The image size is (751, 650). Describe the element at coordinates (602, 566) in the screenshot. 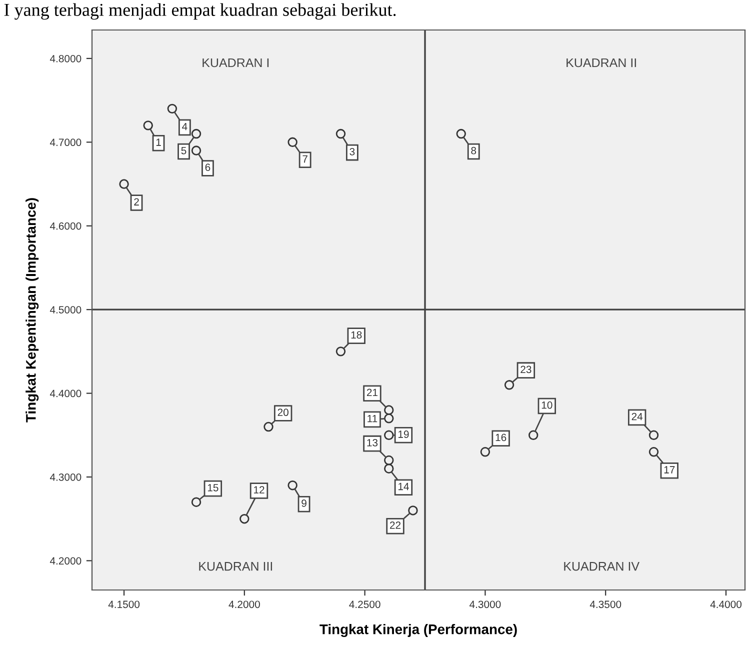

I see `annotation: KUADRAN IV` at that location.